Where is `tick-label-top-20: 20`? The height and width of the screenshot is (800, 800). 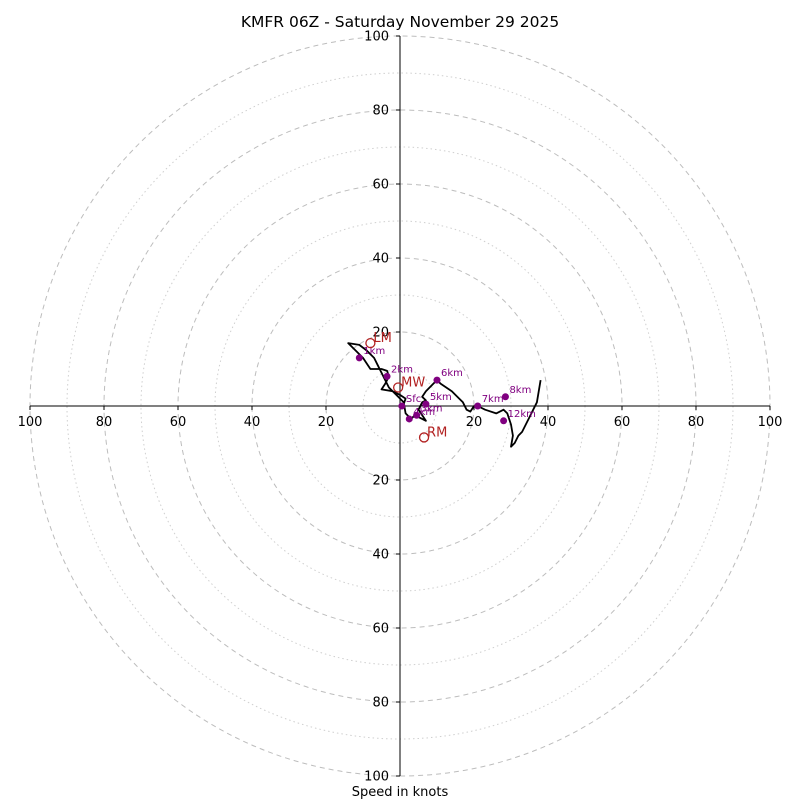
tick-label-top-20: 20 is located at coordinates (380, 333).